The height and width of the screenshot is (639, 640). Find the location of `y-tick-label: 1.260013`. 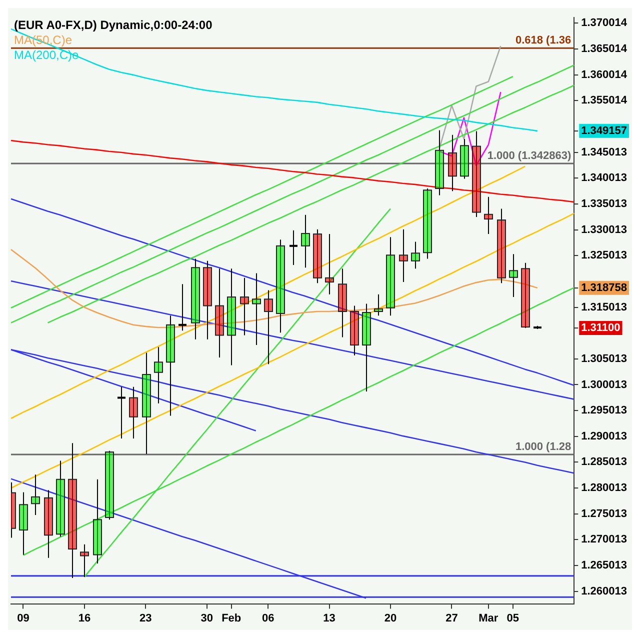

y-tick-label: 1.260013 is located at coordinates (604, 591).